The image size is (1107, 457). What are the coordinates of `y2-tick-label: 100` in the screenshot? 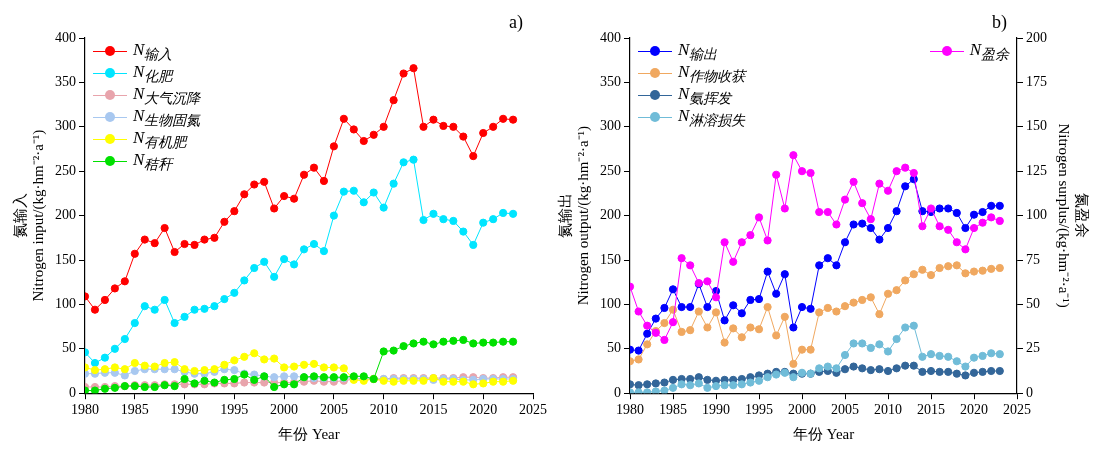 It's located at (1036, 215).